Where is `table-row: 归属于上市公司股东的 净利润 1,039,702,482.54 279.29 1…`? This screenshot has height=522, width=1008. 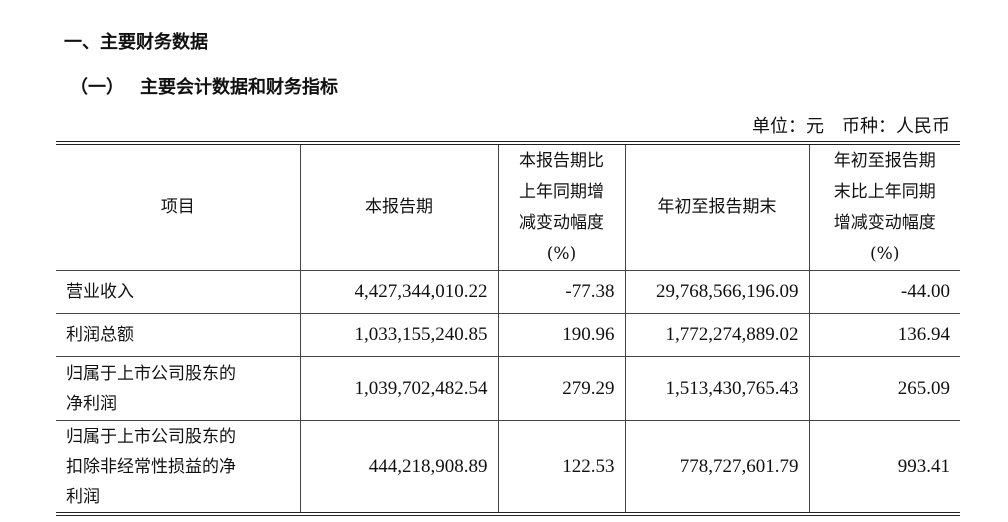
table-row: 归属于上市公司股东的 净利润 1,039,702,482.54 279.29 1… is located at coordinates (508, 388).